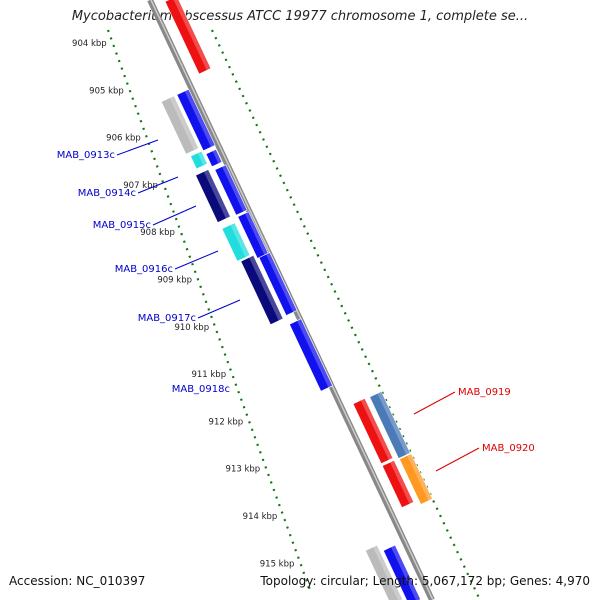 The image size is (600, 600). What do you see at coordinates (144, 269) in the screenshot?
I see `gene-label-text: MAB_0916c` at bounding box center [144, 269].